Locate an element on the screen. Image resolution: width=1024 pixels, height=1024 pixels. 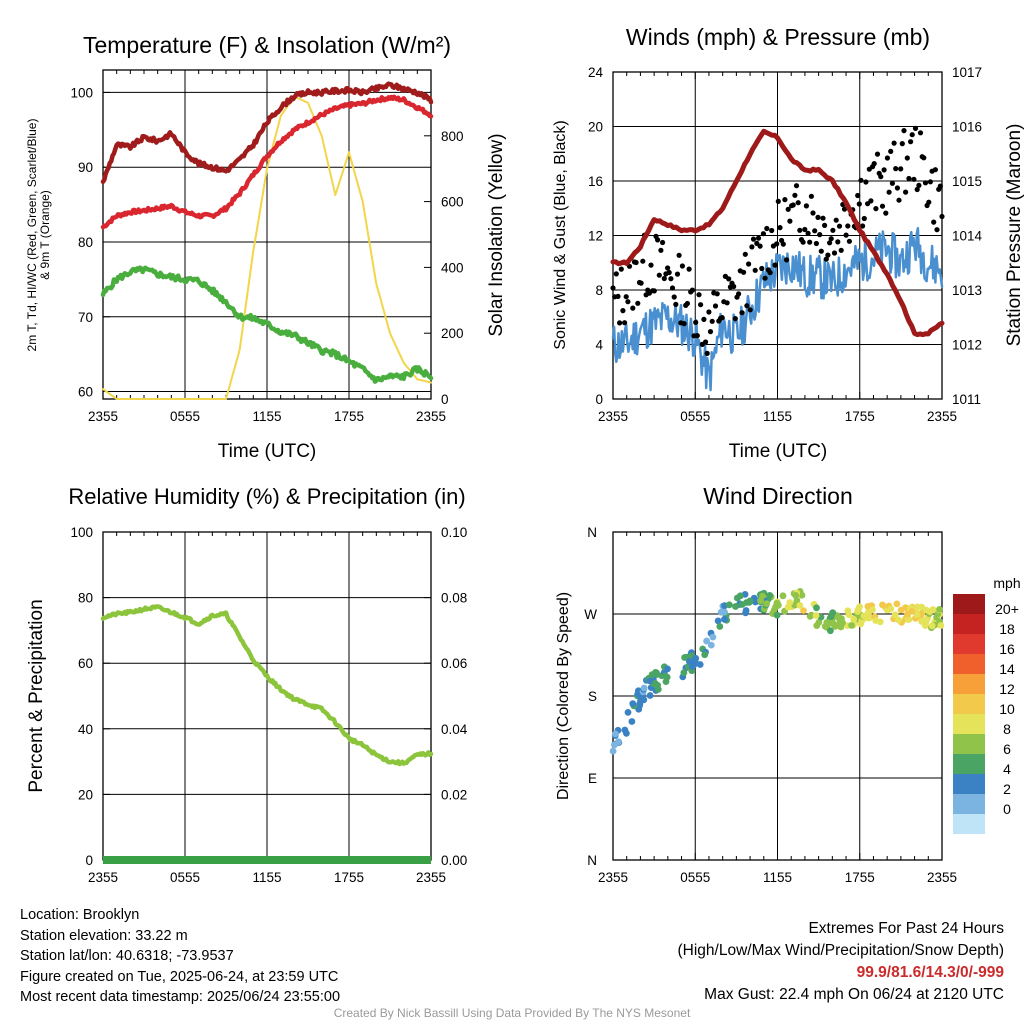
y-tick-label: 80 is located at coordinates (85, 598).